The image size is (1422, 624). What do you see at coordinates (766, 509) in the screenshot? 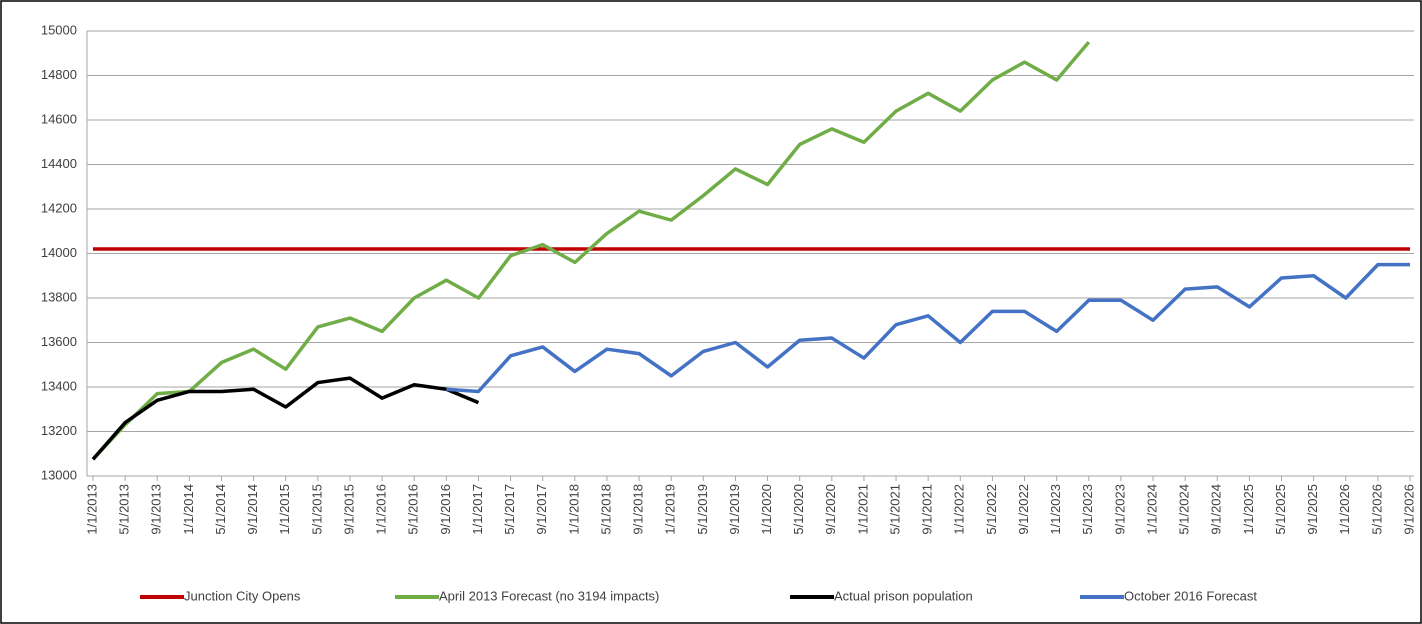
I see `x-tick-label: 1/1/2020` at bounding box center [766, 509].